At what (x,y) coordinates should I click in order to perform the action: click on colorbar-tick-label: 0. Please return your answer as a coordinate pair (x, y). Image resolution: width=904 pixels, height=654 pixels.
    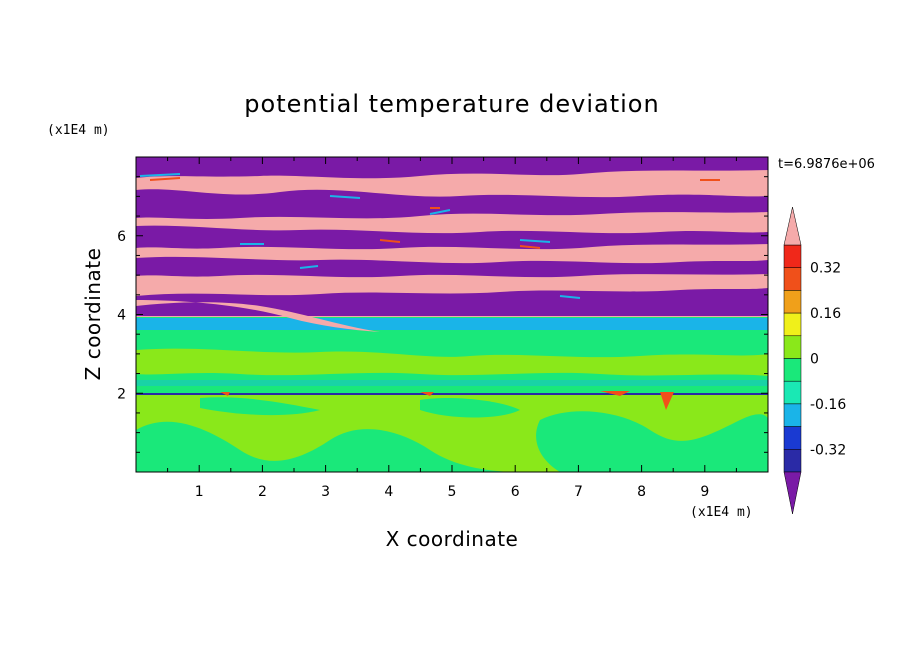
    Looking at the image, I should click on (814, 360).